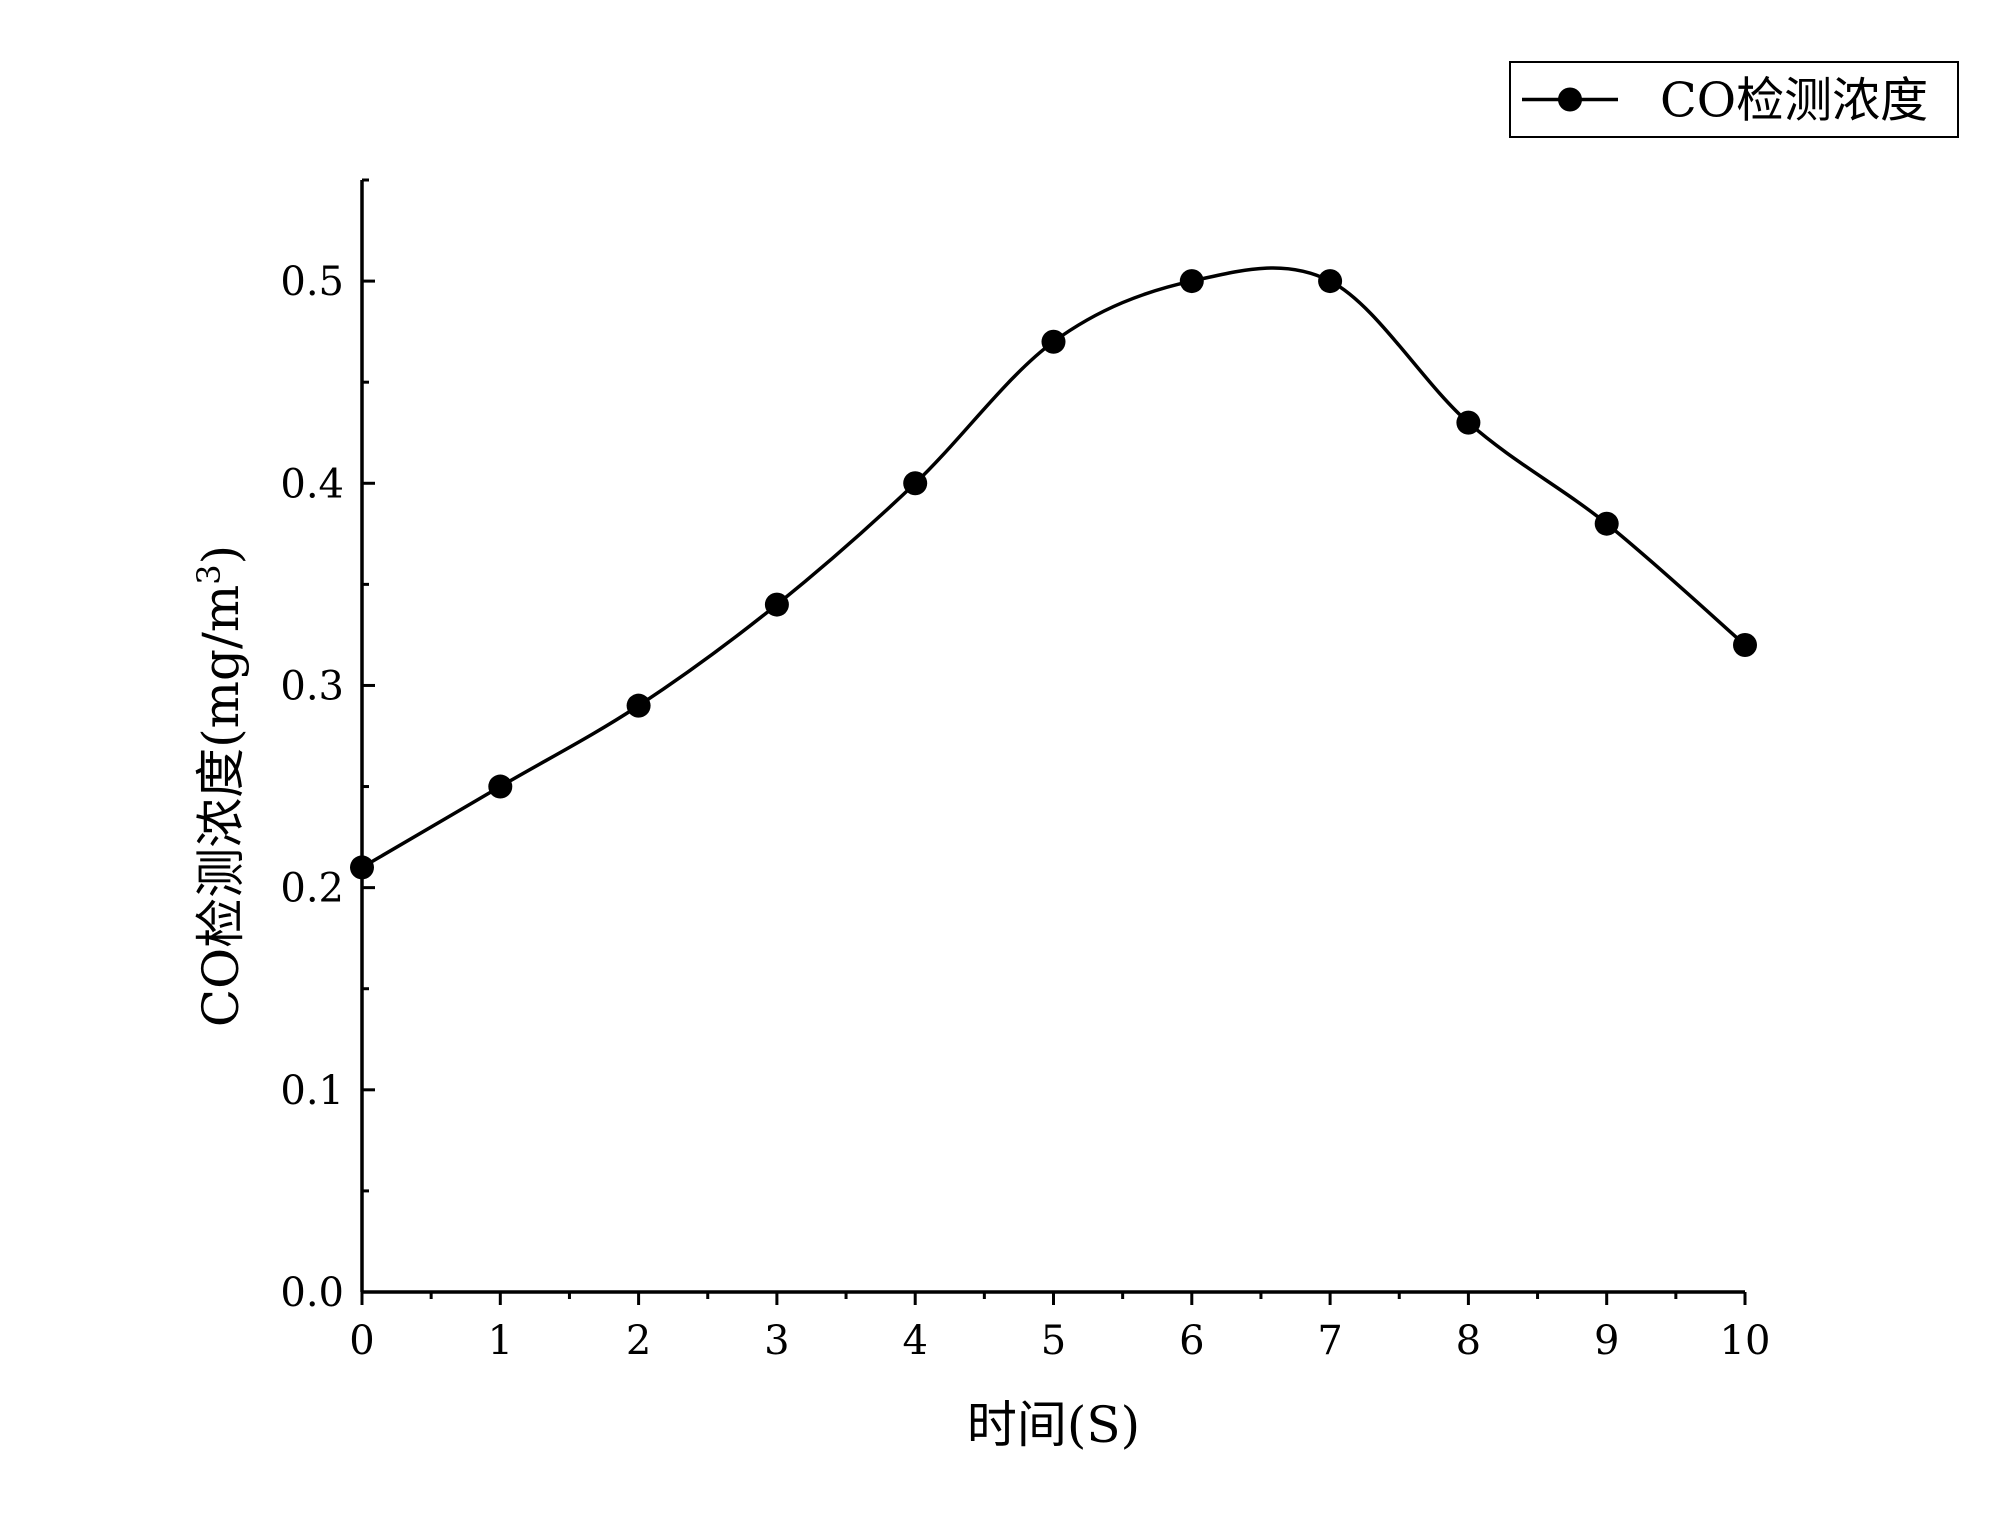 The height and width of the screenshot is (1530, 2000). I want to click on y-axis-title: CO检测浓度(mg/m3), so click(220, 786).